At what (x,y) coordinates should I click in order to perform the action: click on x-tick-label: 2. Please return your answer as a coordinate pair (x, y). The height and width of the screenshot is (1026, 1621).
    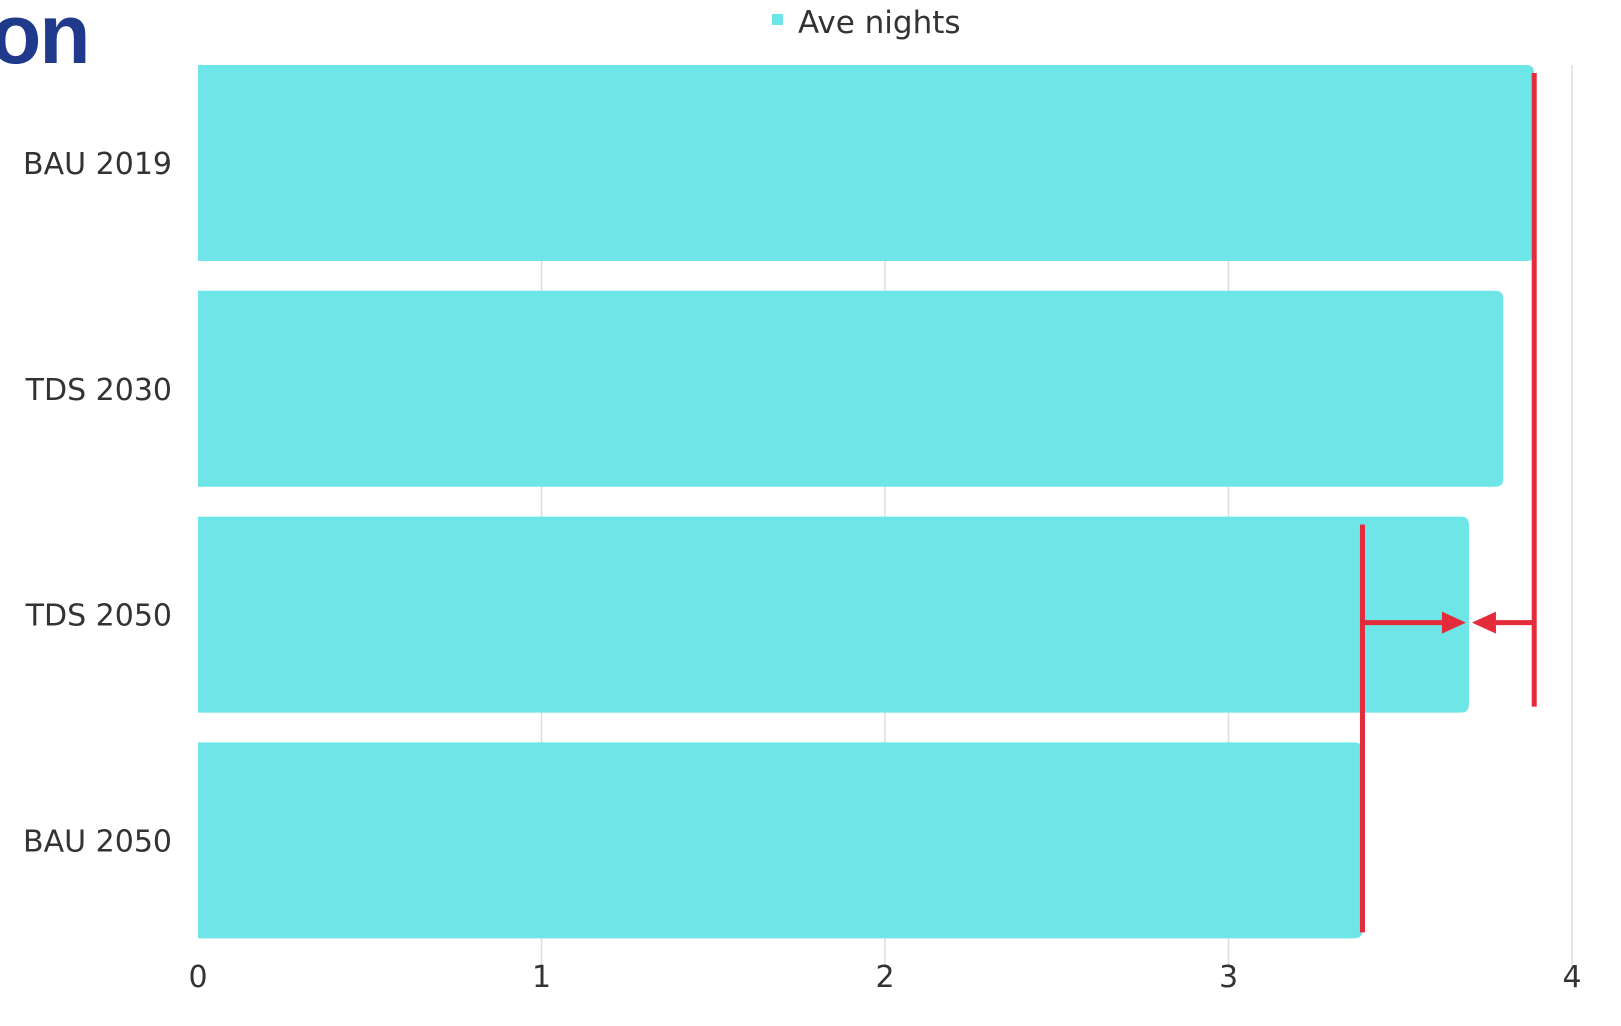
    Looking at the image, I should click on (884, 977).